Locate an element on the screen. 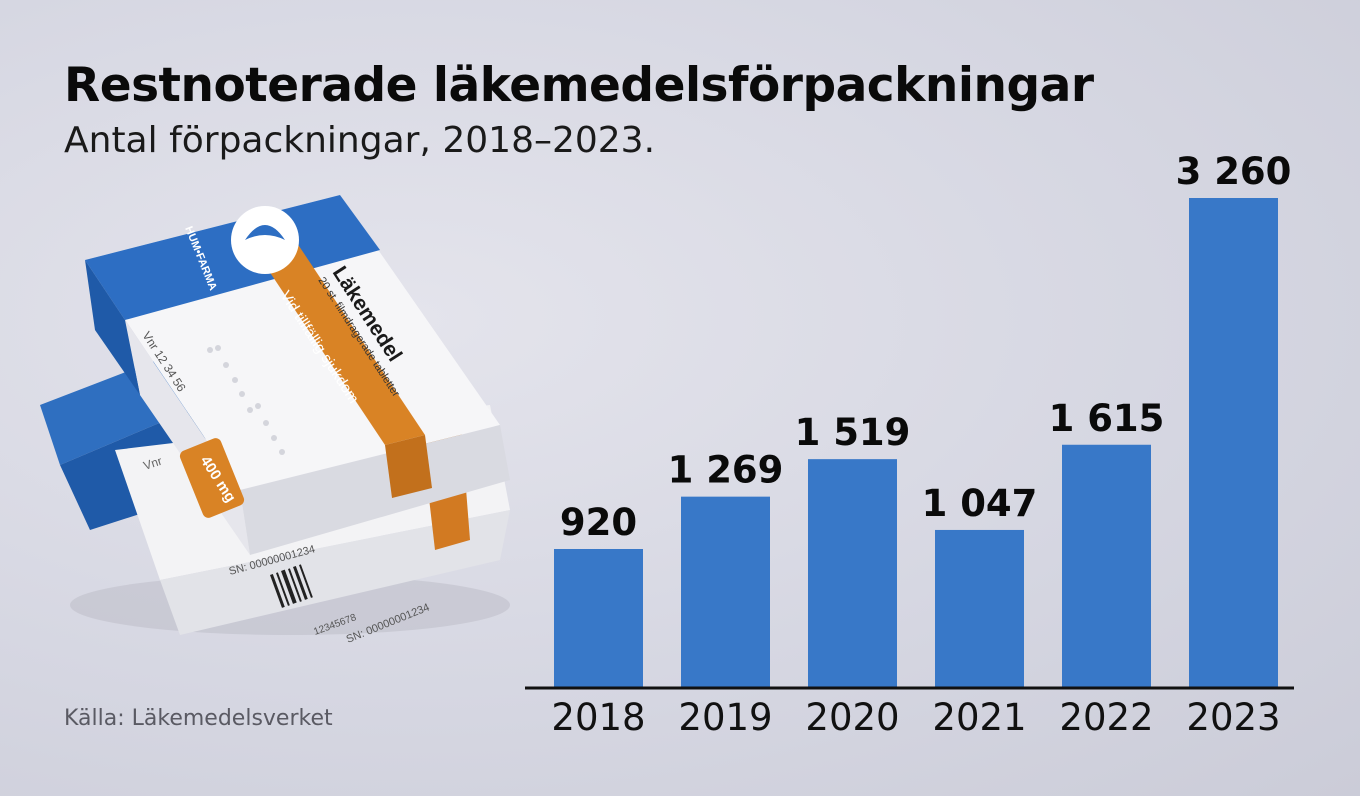 Image resolution: width=1360 pixels, height=796 pixels. value-label-2020: 1 519 is located at coordinates (853, 432).